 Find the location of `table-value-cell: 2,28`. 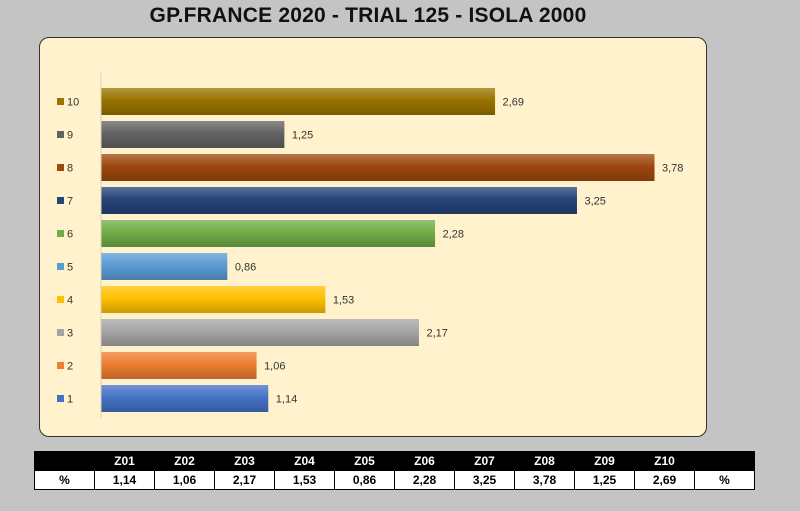

table-value-cell: 2,28 is located at coordinates (424, 480).